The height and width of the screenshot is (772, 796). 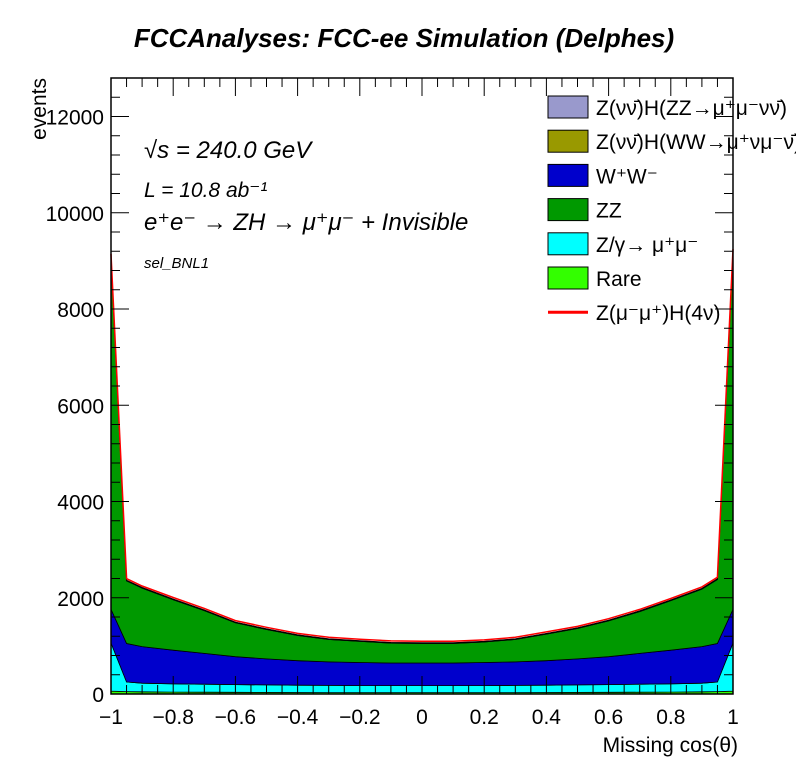 What do you see at coordinates (298, 717) in the screenshot?
I see `x-tick-label: −0.4` at bounding box center [298, 717].